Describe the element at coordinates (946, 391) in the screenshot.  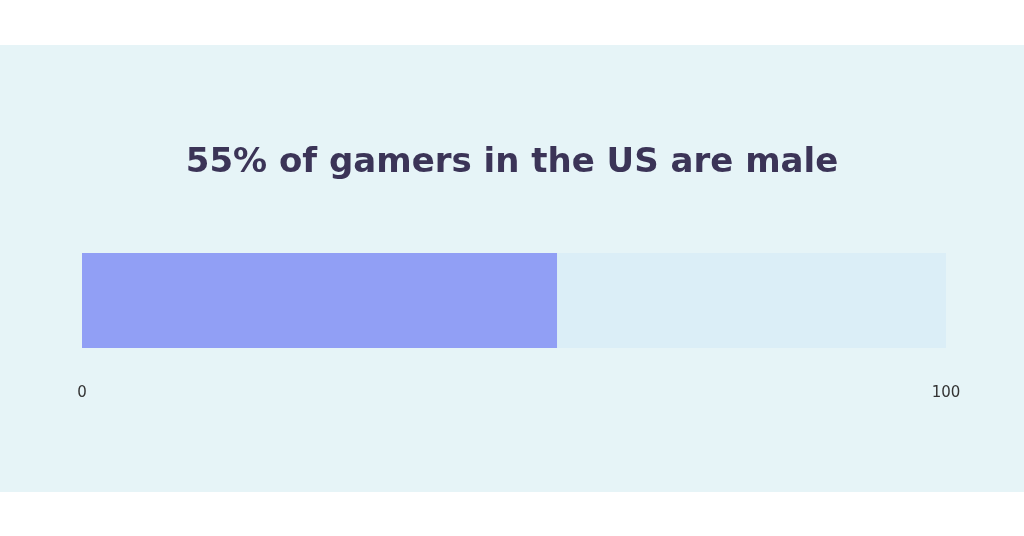
I see `x-tick-label: 100` at that location.